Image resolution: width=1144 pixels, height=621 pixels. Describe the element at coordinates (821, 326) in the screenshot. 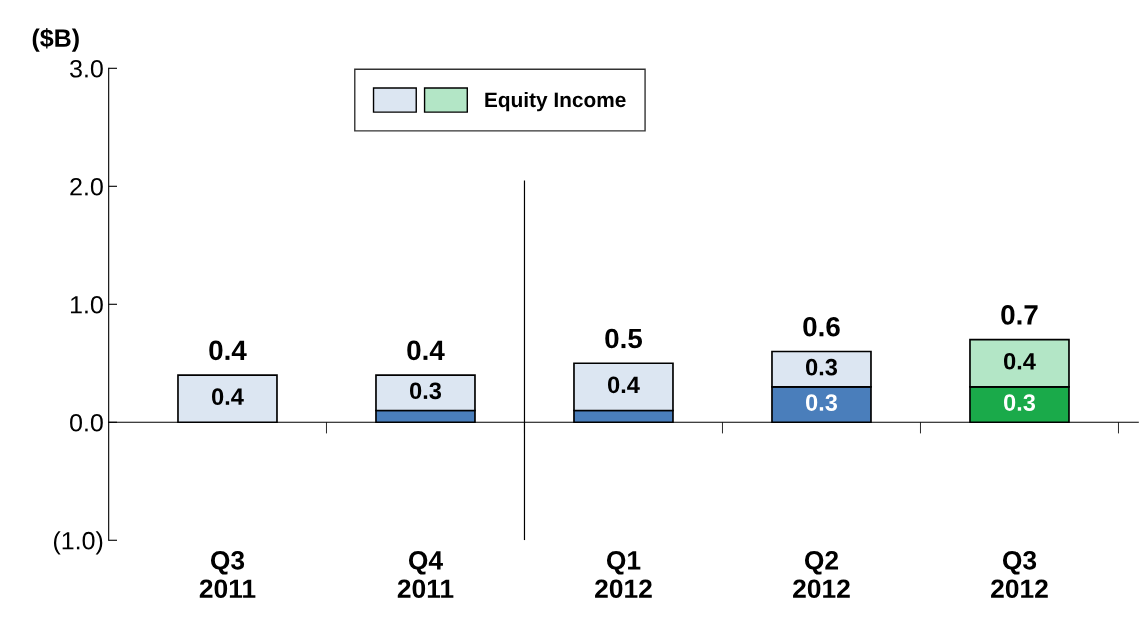

I see `total-label: 0.6` at that location.